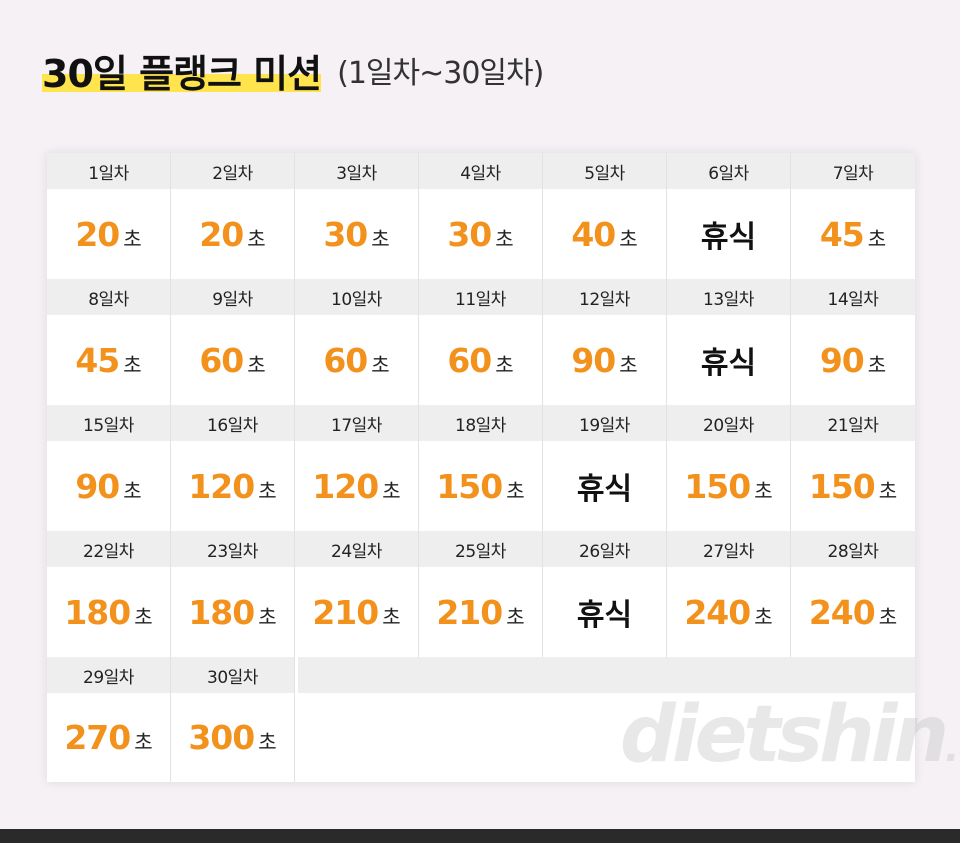 The height and width of the screenshot is (843, 960). I want to click on day-label: 19일차, so click(604, 423).